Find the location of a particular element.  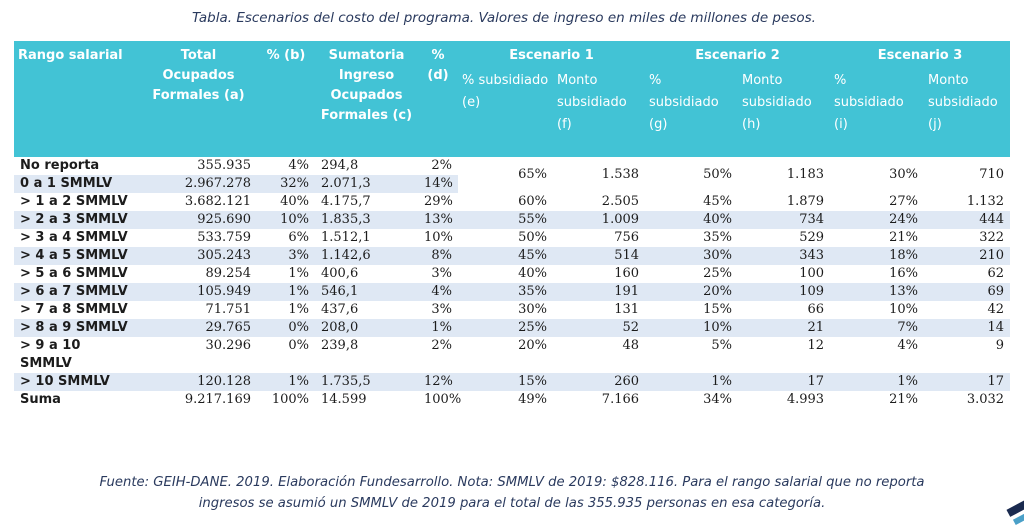

cell-g: 10% is located at coordinates (692, 328).